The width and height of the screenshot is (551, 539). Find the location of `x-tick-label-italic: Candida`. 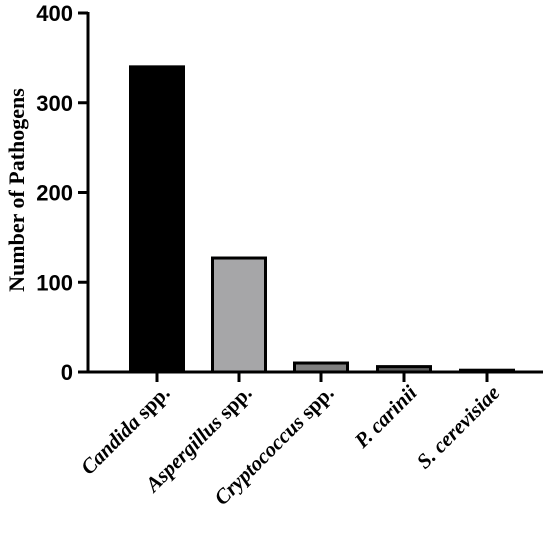

x-tick-label-italic: Candida is located at coordinates (110, 444).